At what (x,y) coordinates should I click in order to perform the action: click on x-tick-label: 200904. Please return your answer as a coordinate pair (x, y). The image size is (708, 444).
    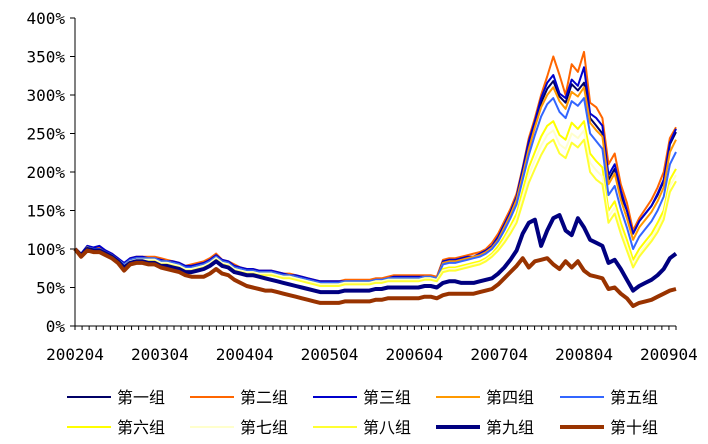
    Looking at the image, I should click on (669, 354).